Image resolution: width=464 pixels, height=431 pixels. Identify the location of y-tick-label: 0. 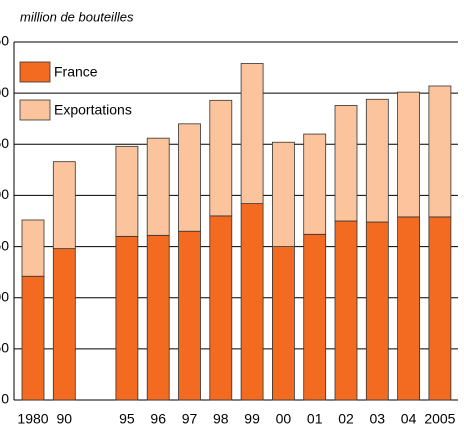
(5, 399).